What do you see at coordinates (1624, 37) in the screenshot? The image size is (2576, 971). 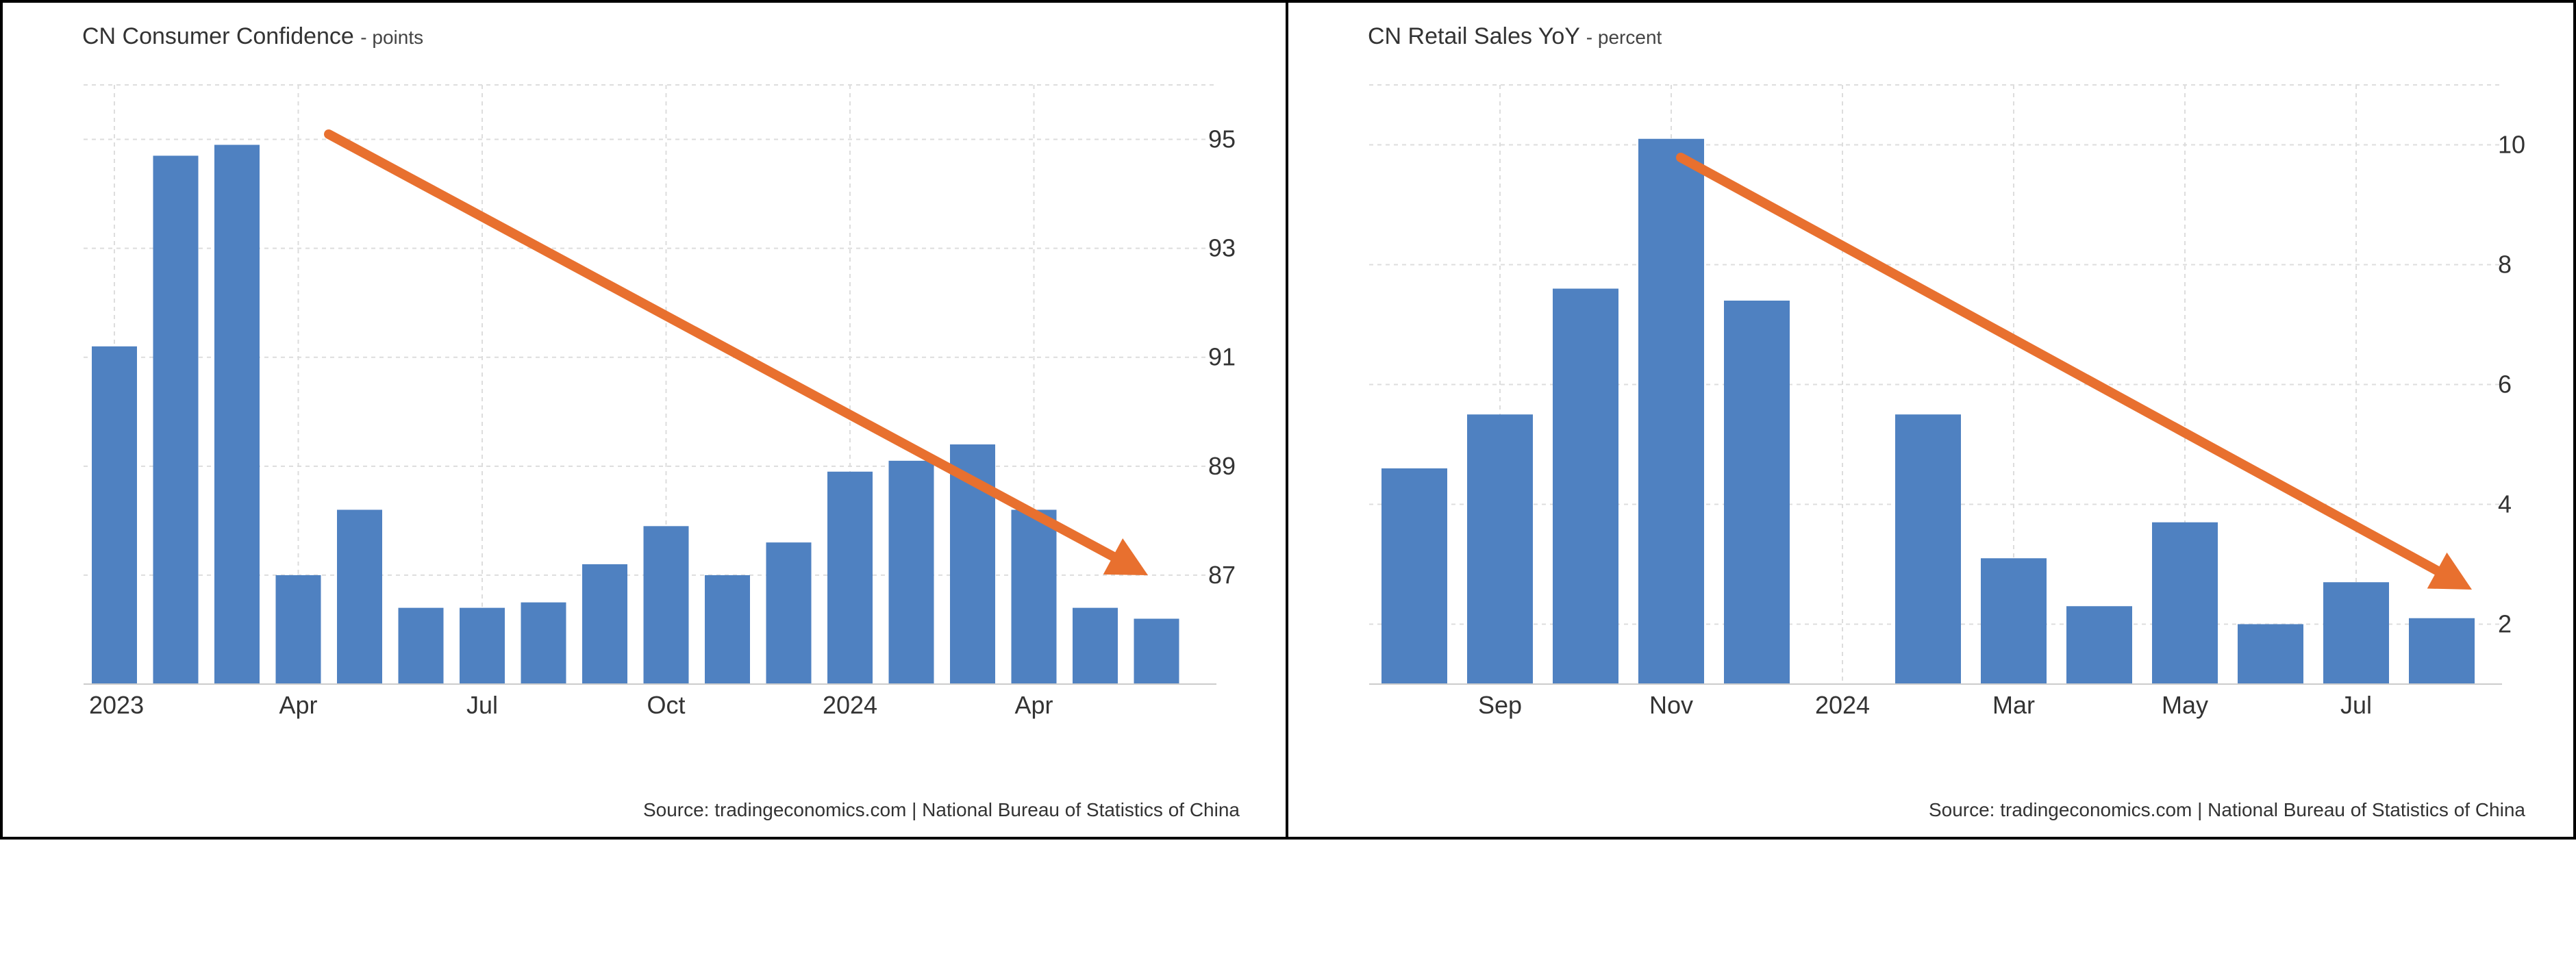 I see `chart-unit: - percent` at bounding box center [1624, 37].